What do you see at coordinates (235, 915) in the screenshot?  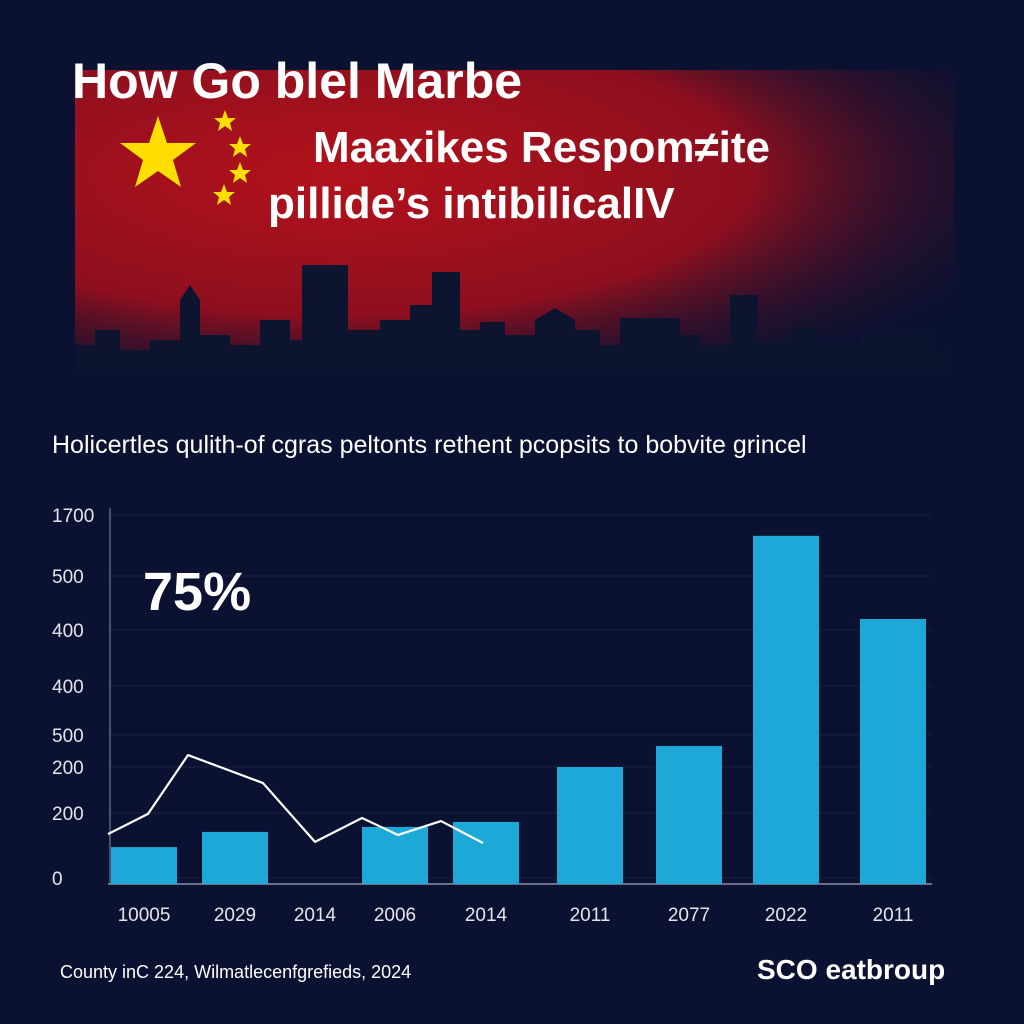 I see `x-tick-label: 2029` at bounding box center [235, 915].